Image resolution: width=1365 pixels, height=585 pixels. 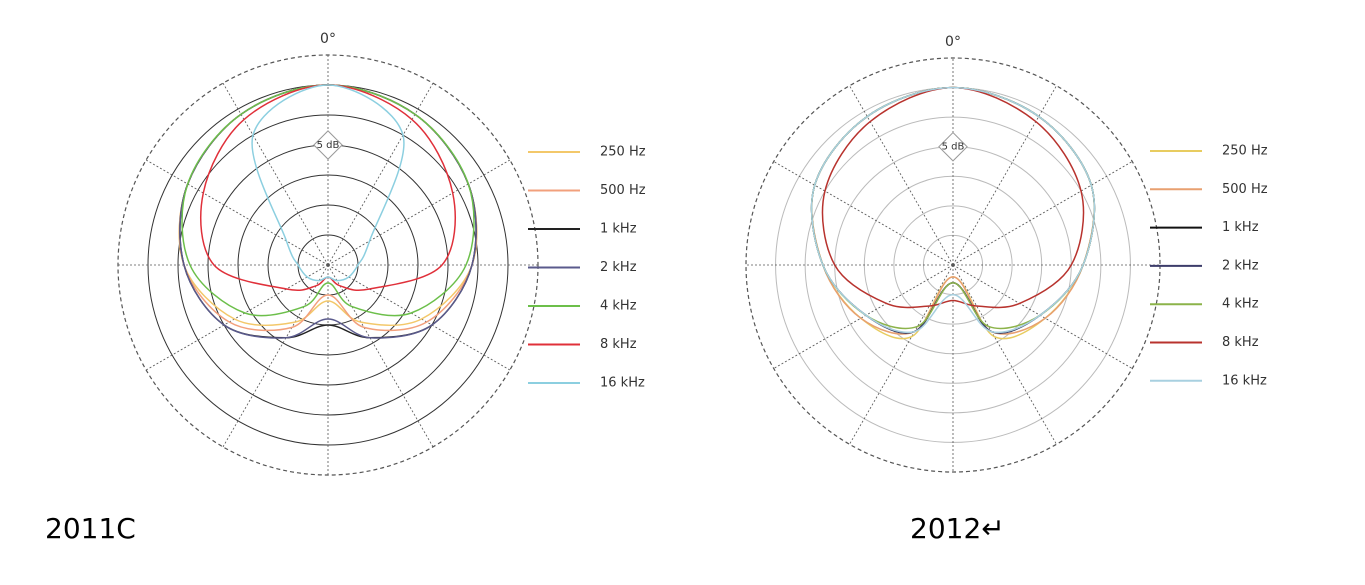 I want to click on grid-ring, so click(x=953, y=265).